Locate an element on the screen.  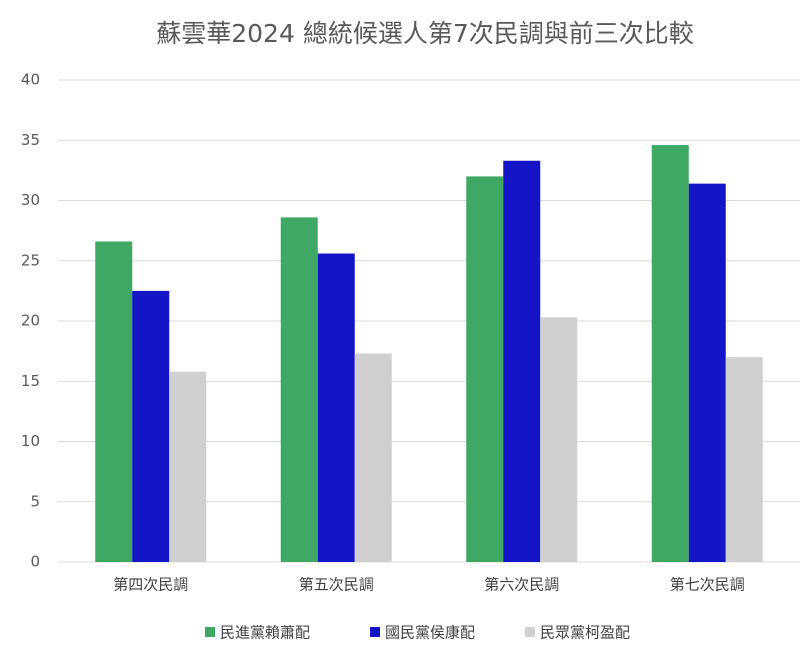
x-tick-label: 第四次民調 is located at coordinates (150, 585).